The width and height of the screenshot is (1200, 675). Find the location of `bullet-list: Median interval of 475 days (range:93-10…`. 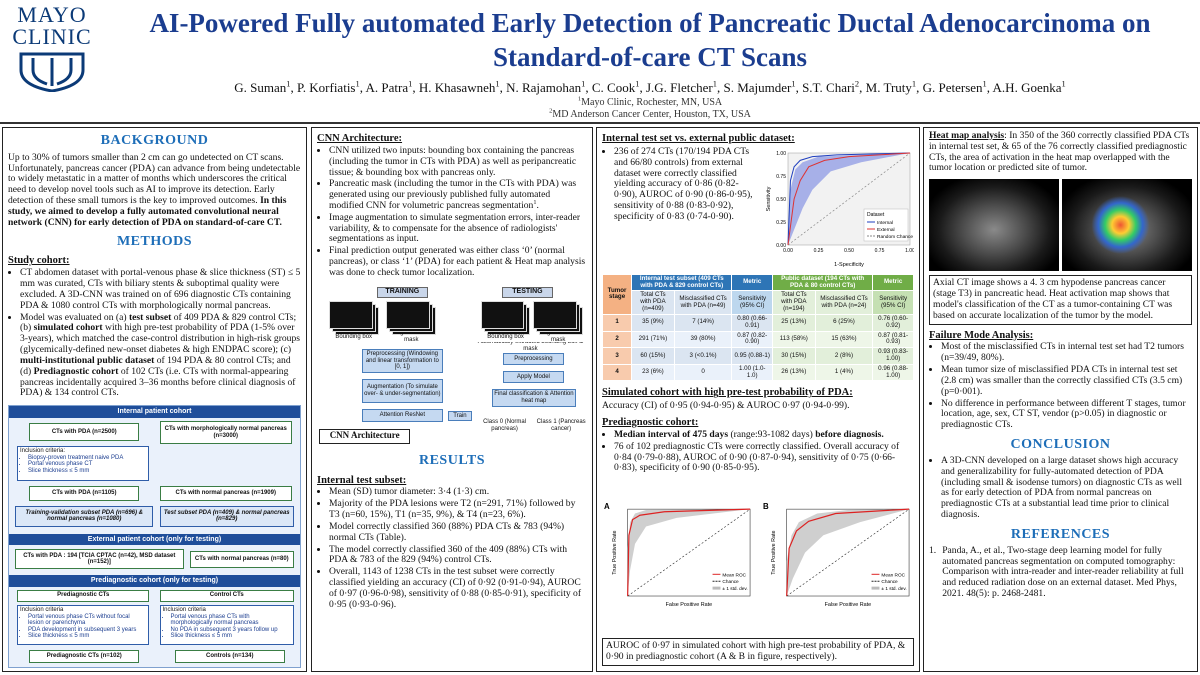

bullet-list: Median interval of 475 days (range:93-10… is located at coordinates (758, 451).